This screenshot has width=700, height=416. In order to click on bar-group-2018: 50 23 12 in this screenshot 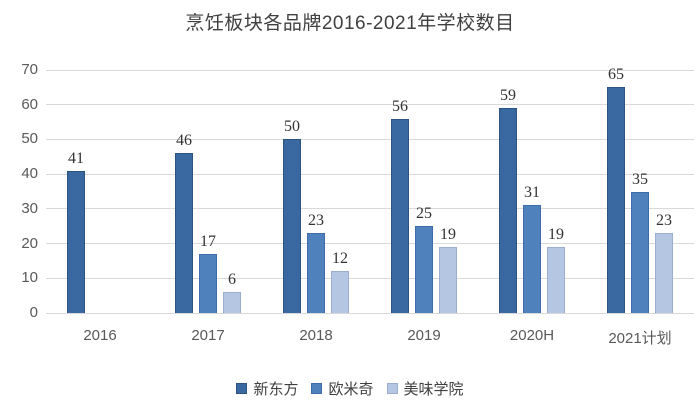, I will do `click(316, 191)`.